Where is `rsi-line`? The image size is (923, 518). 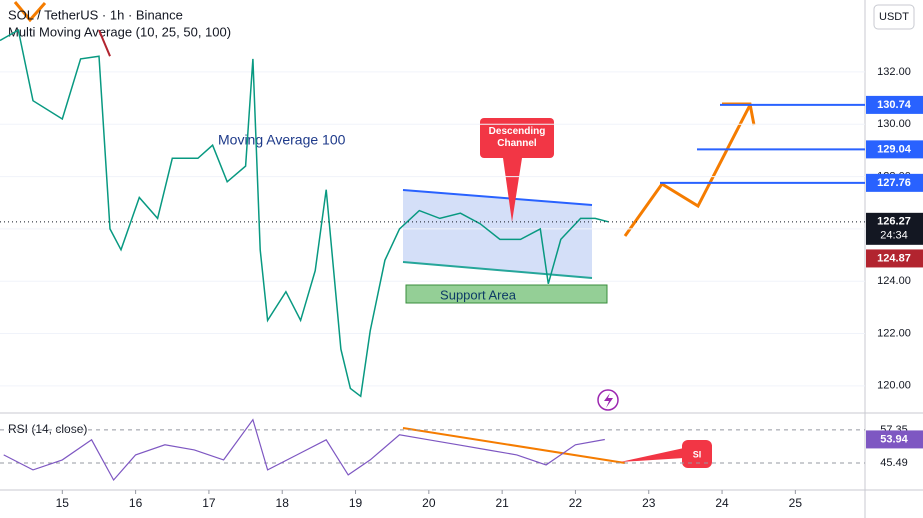 rsi-line is located at coordinates (304, 450).